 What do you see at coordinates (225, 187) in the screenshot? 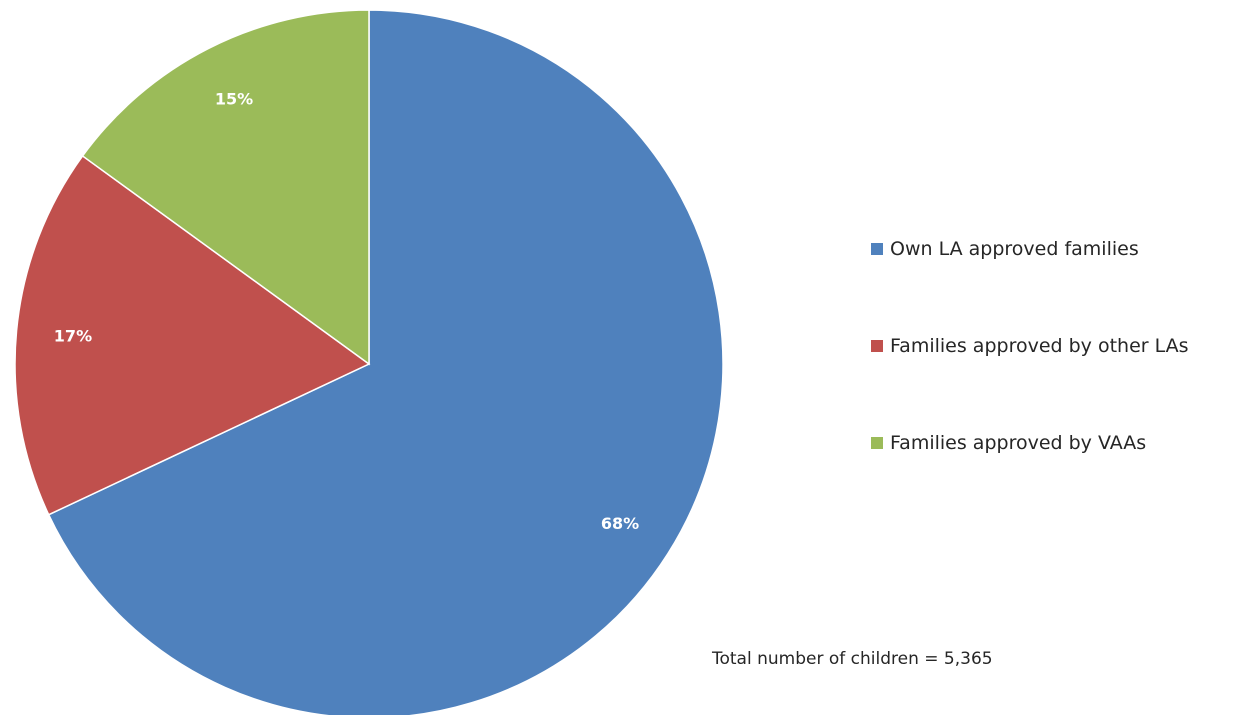
I see `pie-slice-families-approved-by-vaas` at bounding box center [225, 187].